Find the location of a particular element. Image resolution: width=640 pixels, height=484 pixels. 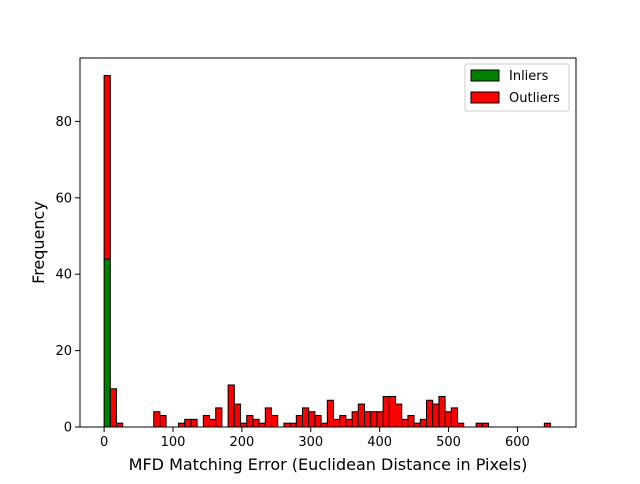

y-tick-label: 40 is located at coordinates (63, 275).